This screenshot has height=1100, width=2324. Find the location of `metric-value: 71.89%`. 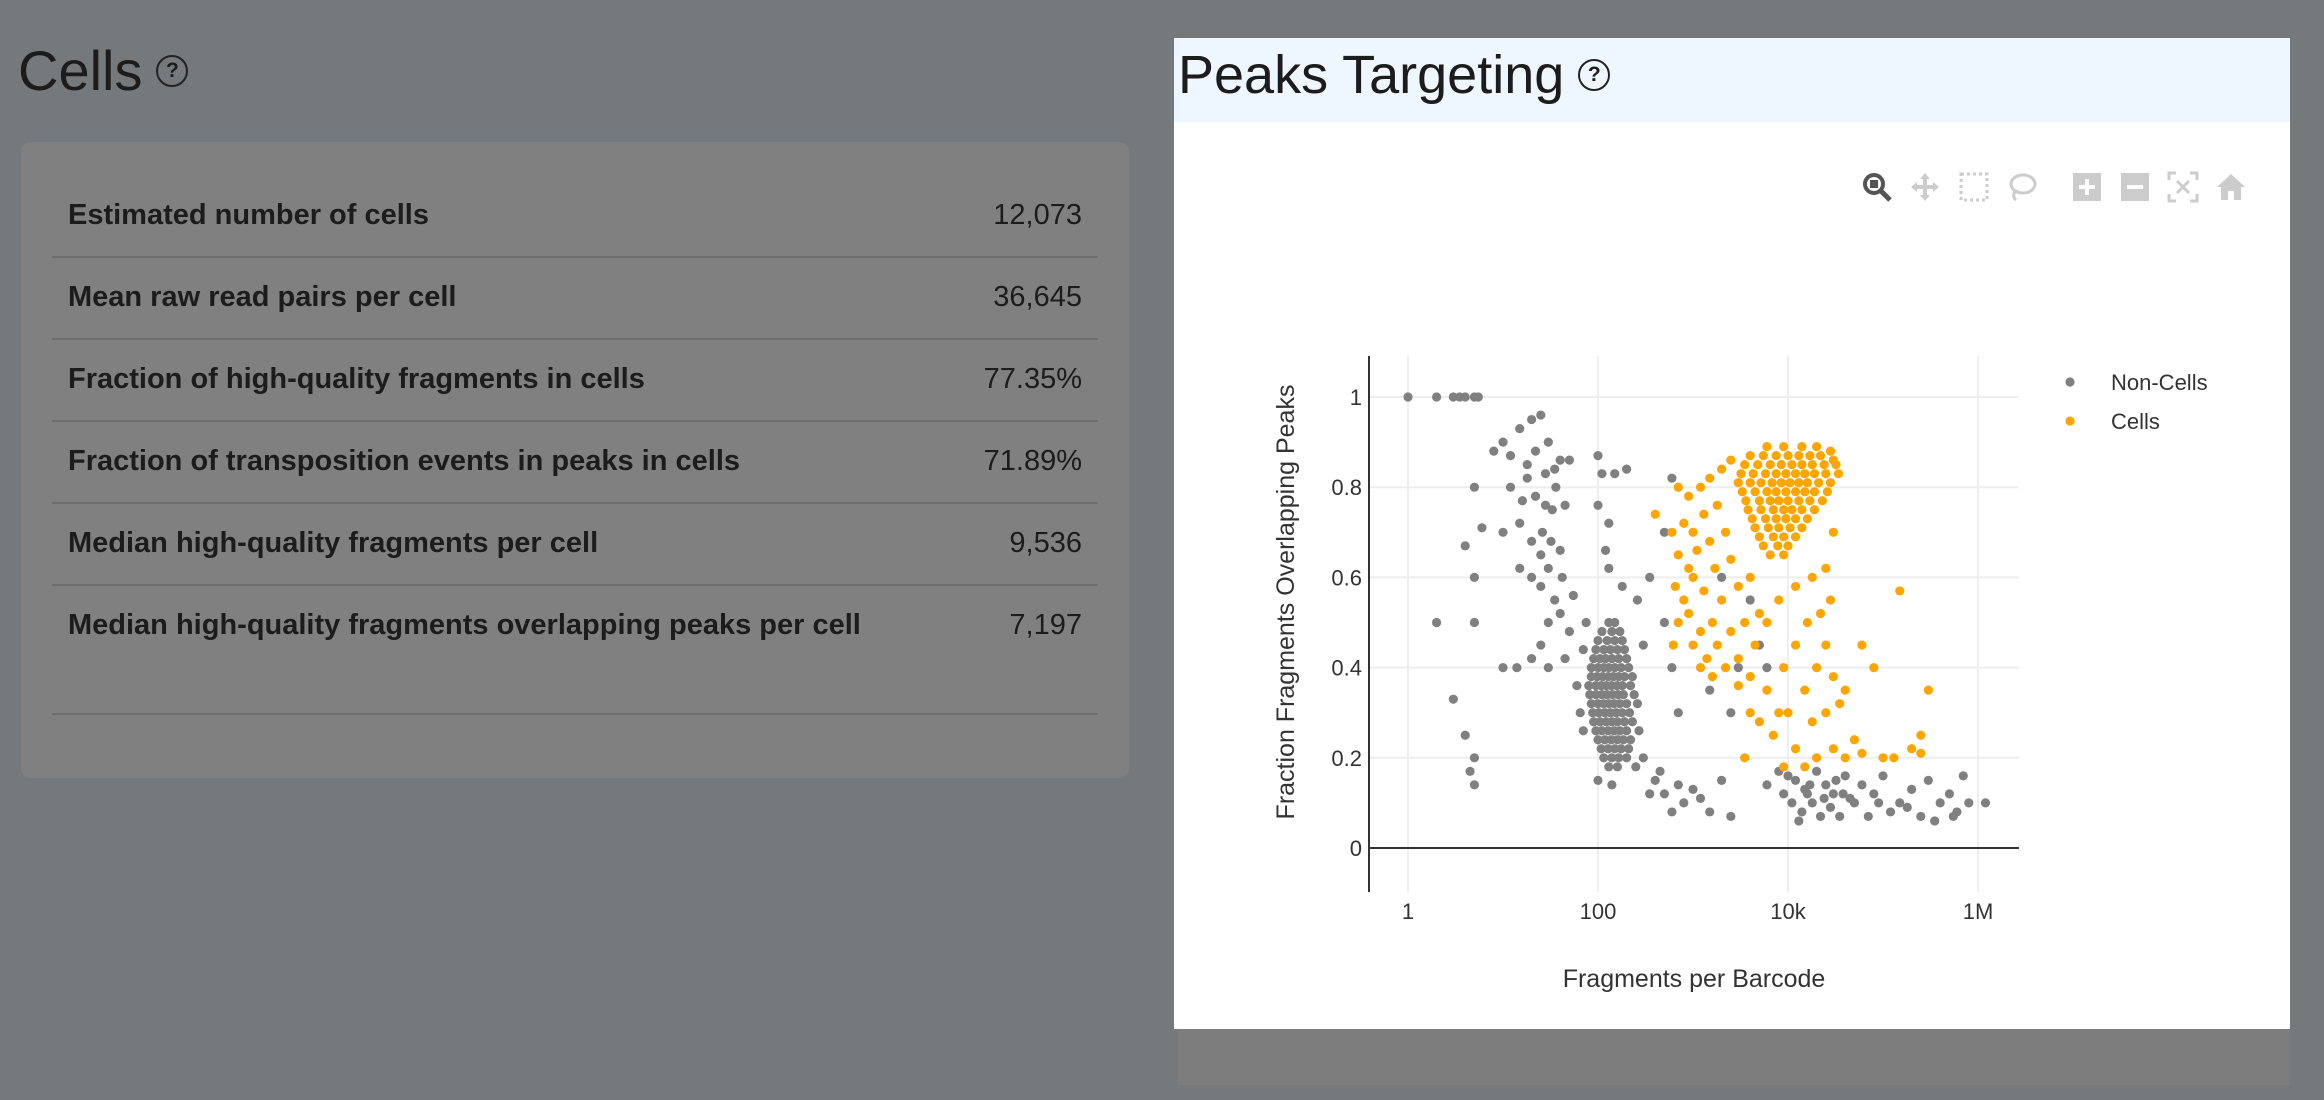

metric-value: 71.89% is located at coordinates (1032, 461).